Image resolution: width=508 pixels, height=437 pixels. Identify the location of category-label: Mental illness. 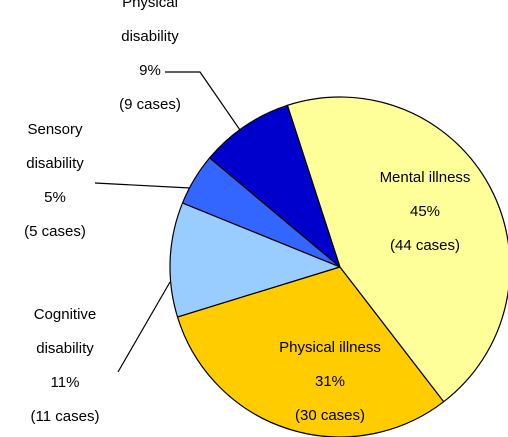
(425, 177).